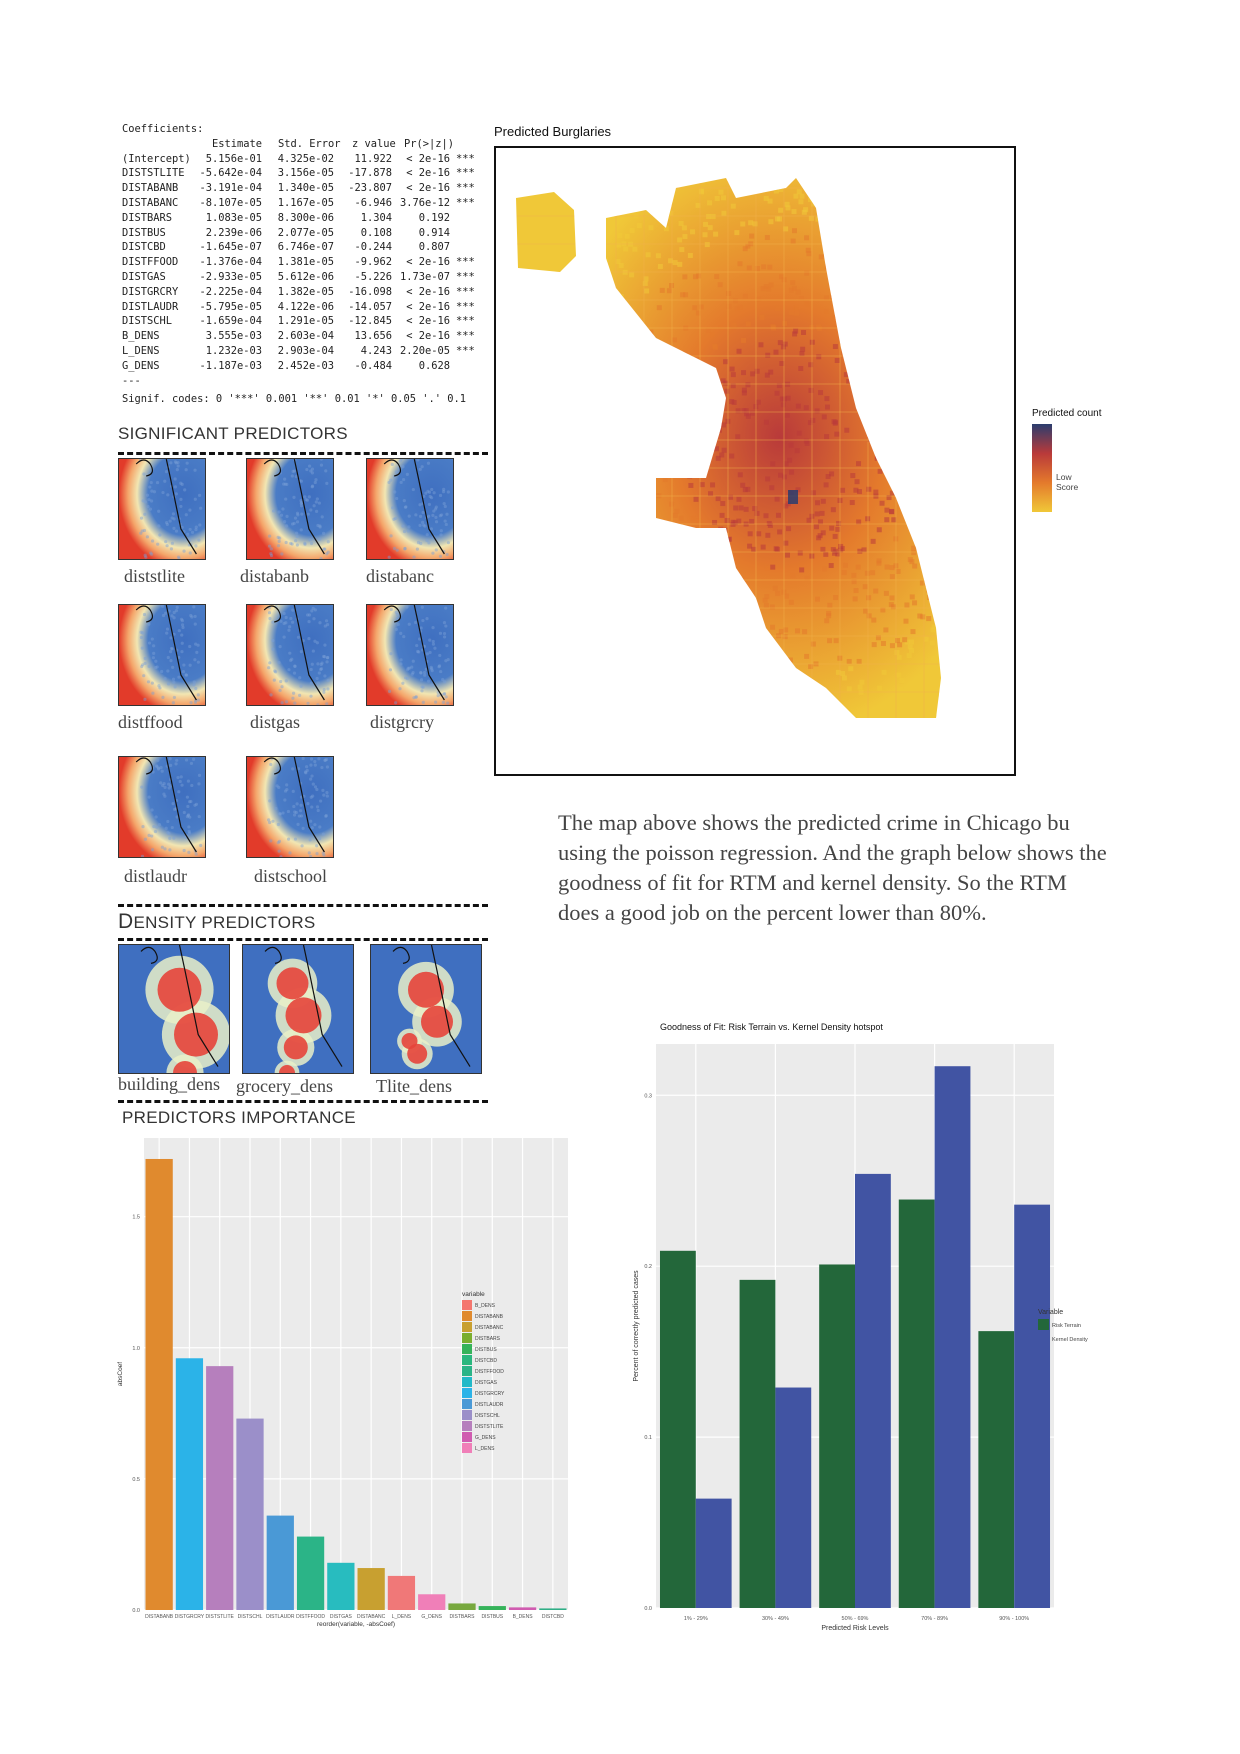  Describe the element at coordinates (485, 1306) in the screenshot. I see `legend-label: B_DENS` at that location.